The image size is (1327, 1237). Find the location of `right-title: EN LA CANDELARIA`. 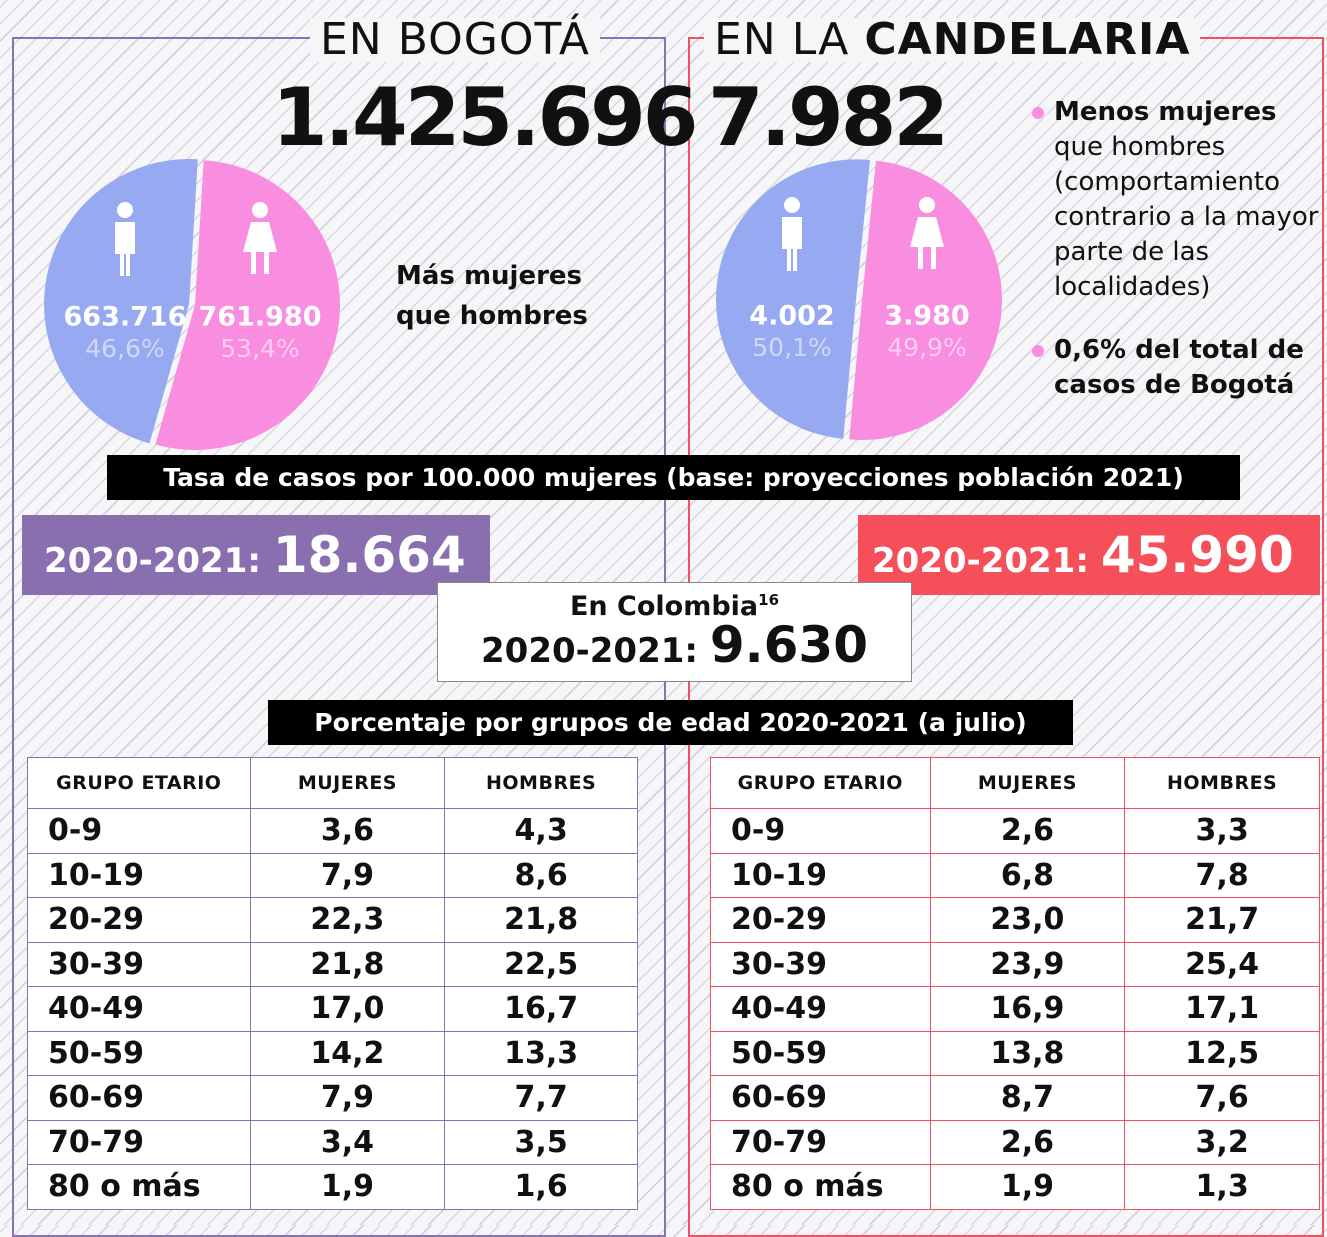

right-title: EN LA CANDELARIA is located at coordinates (952, 40).